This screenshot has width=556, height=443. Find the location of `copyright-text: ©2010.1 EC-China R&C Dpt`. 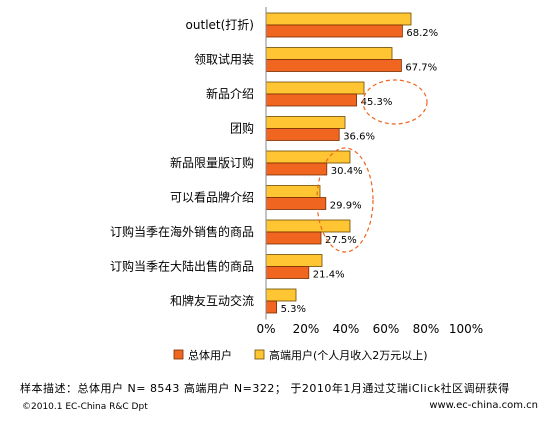

copyright-text: ©2010.1 EC-China R&C Dpt is located at coordinates (85, 407).